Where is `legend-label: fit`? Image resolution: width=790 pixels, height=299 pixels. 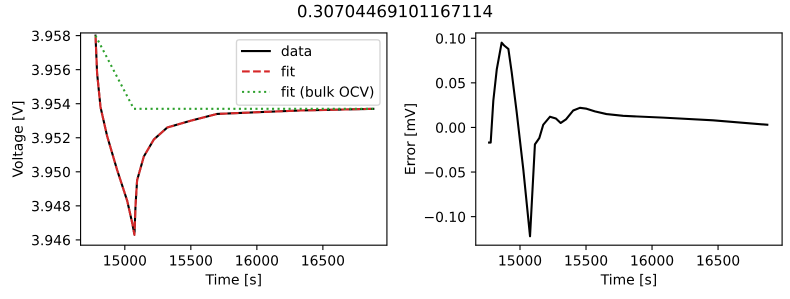 legend-label: fit is located at coordinates (288, 71).